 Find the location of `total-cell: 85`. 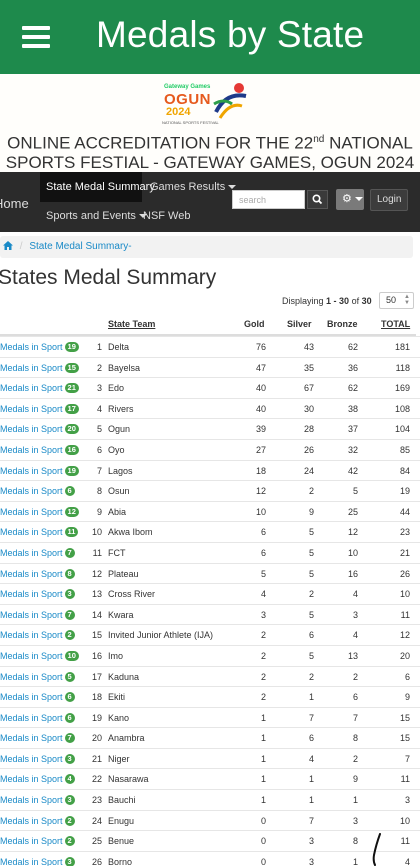

total-cell: 85 is located at coordinates (404, 449).